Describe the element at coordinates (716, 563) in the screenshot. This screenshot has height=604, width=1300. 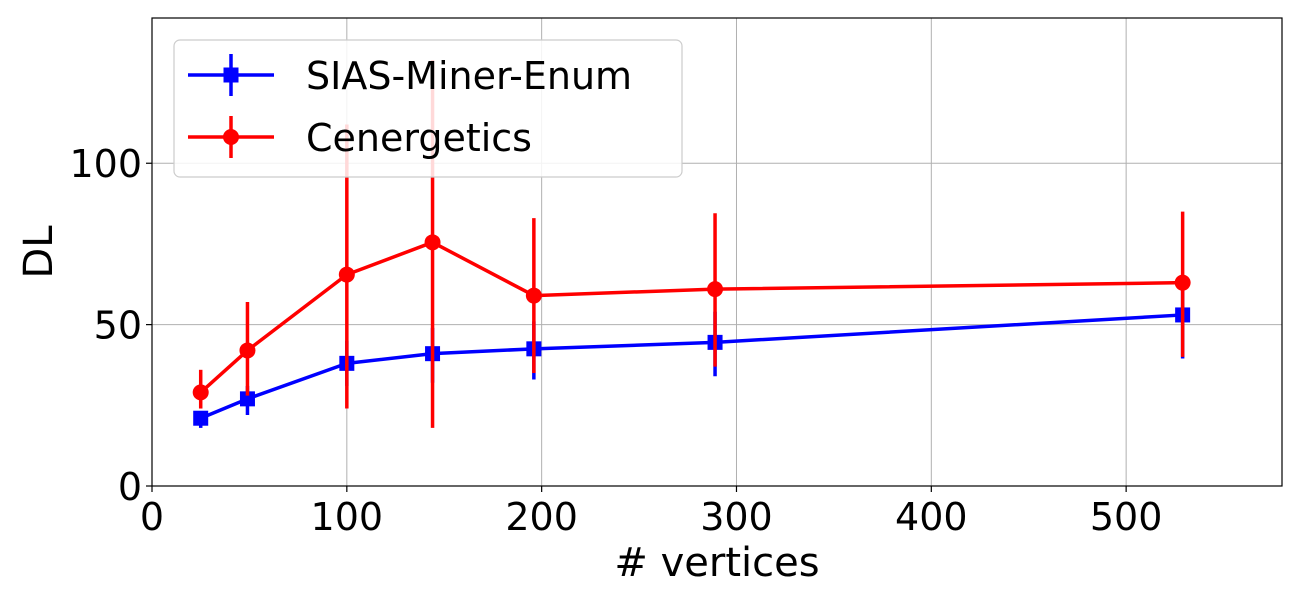
I see `x-axis-label: # vertices` at that location.